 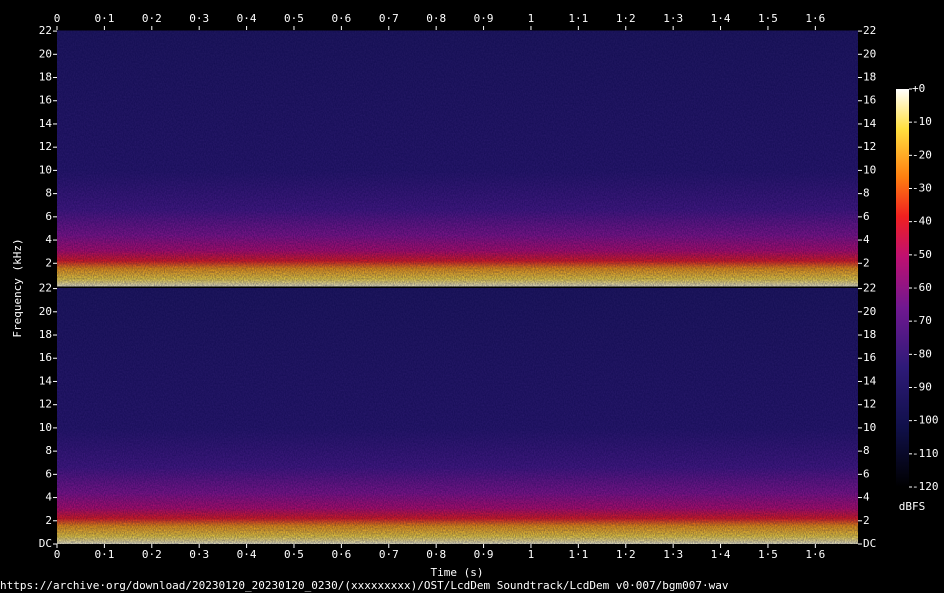 What do you see at coordinates (922, 121) in the screenshot?
I see `colorbar-tick-label: -10` at bounding box center [922, 121].